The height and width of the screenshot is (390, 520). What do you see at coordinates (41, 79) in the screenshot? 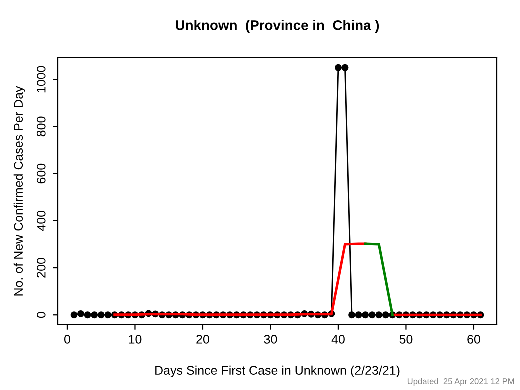
I see `y-tick-label: 1000` at bounding box center [41, 79].